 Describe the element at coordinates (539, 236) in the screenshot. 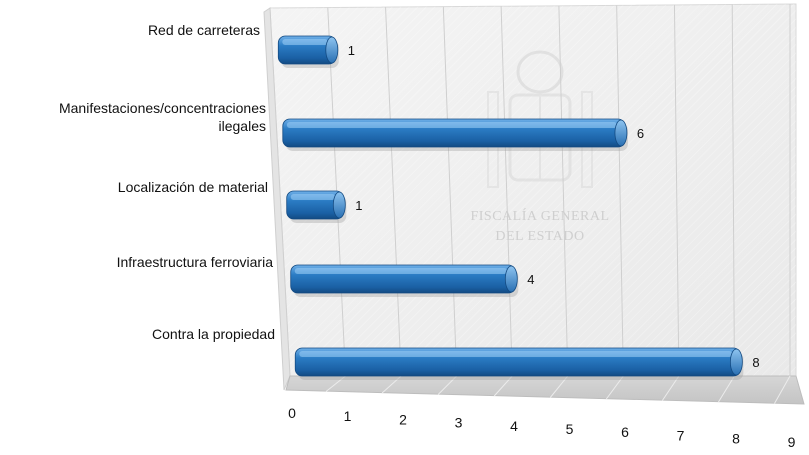

I see `watermark-text: DEL ESTADO` at that location.